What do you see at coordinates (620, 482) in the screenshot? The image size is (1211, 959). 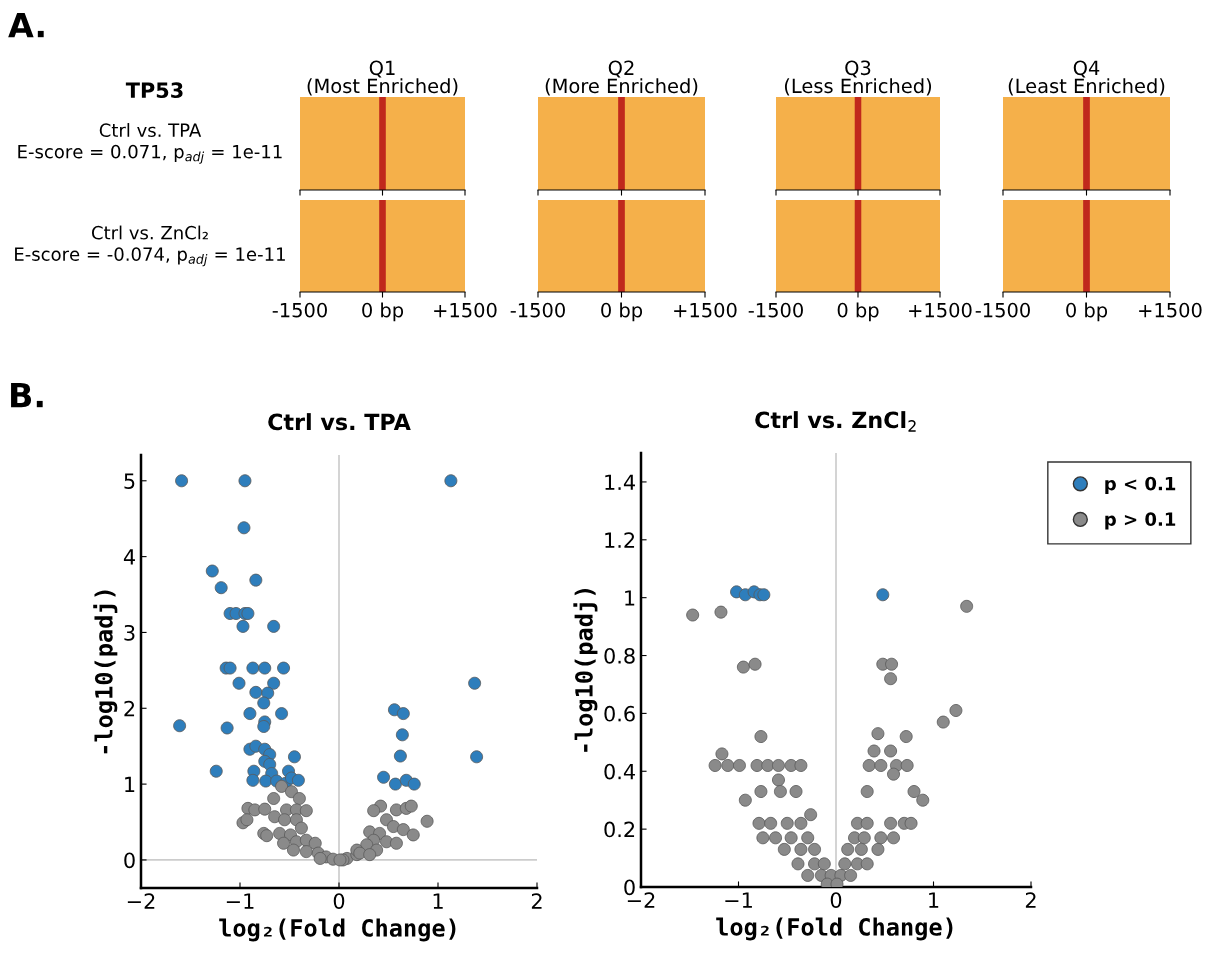 I see `y-tick-label: 1.4` at bounding box center [620, 482].